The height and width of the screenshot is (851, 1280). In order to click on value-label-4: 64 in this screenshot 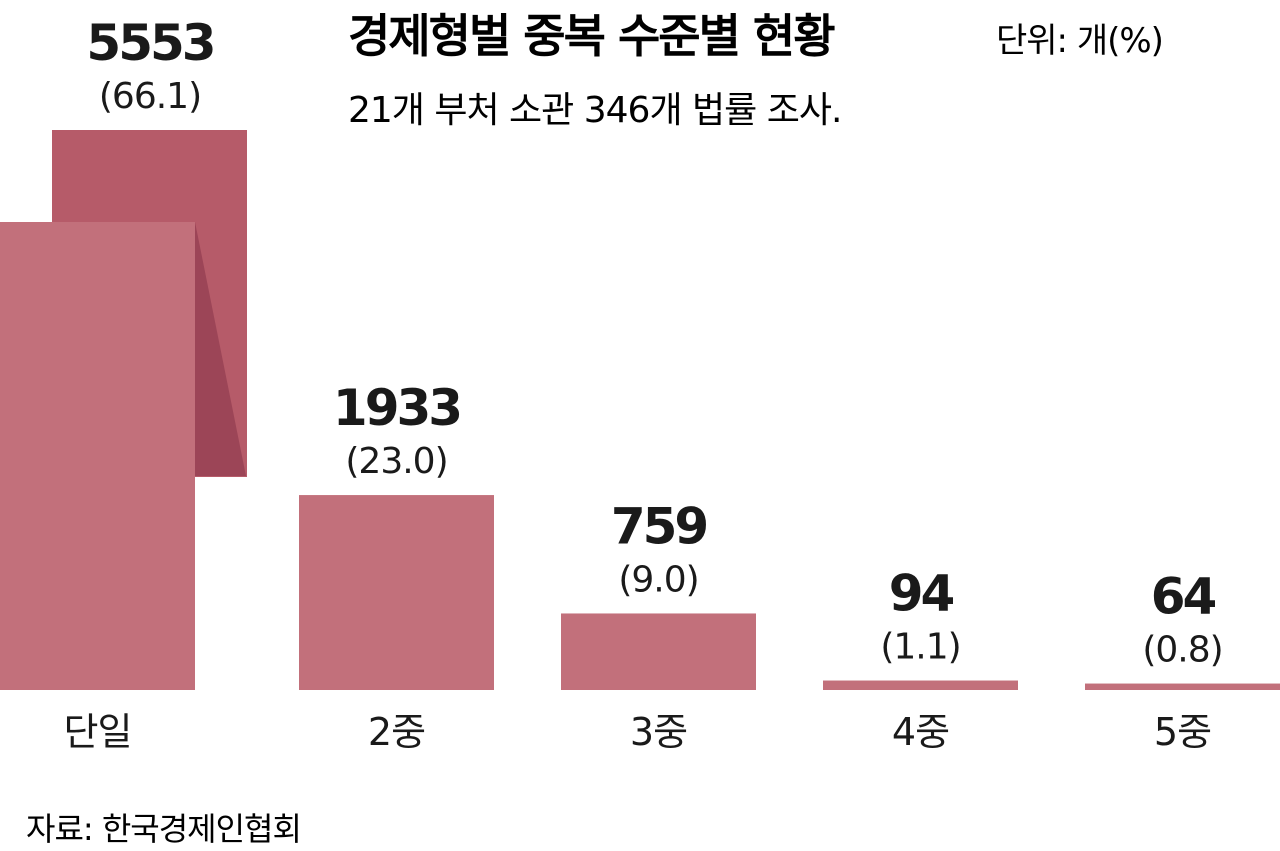, I will do `click(1183, 597)`.